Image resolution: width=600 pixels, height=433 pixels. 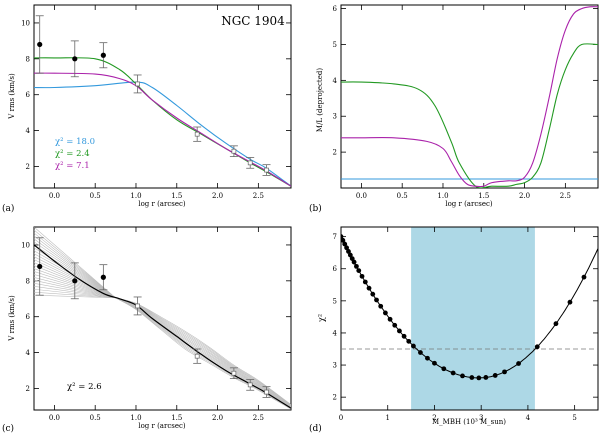 I want to click on panel-a-label: (a), so click(x=8, y=208).